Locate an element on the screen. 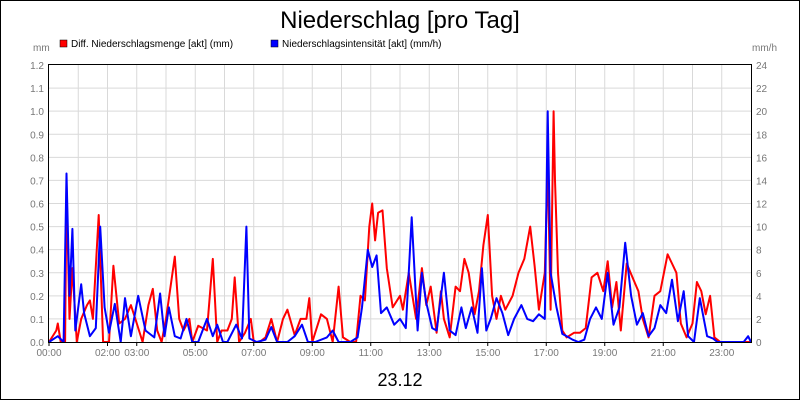 This screenshot has height=400, width=800. y-left-unit: mm is located at coordinates (41, 48).